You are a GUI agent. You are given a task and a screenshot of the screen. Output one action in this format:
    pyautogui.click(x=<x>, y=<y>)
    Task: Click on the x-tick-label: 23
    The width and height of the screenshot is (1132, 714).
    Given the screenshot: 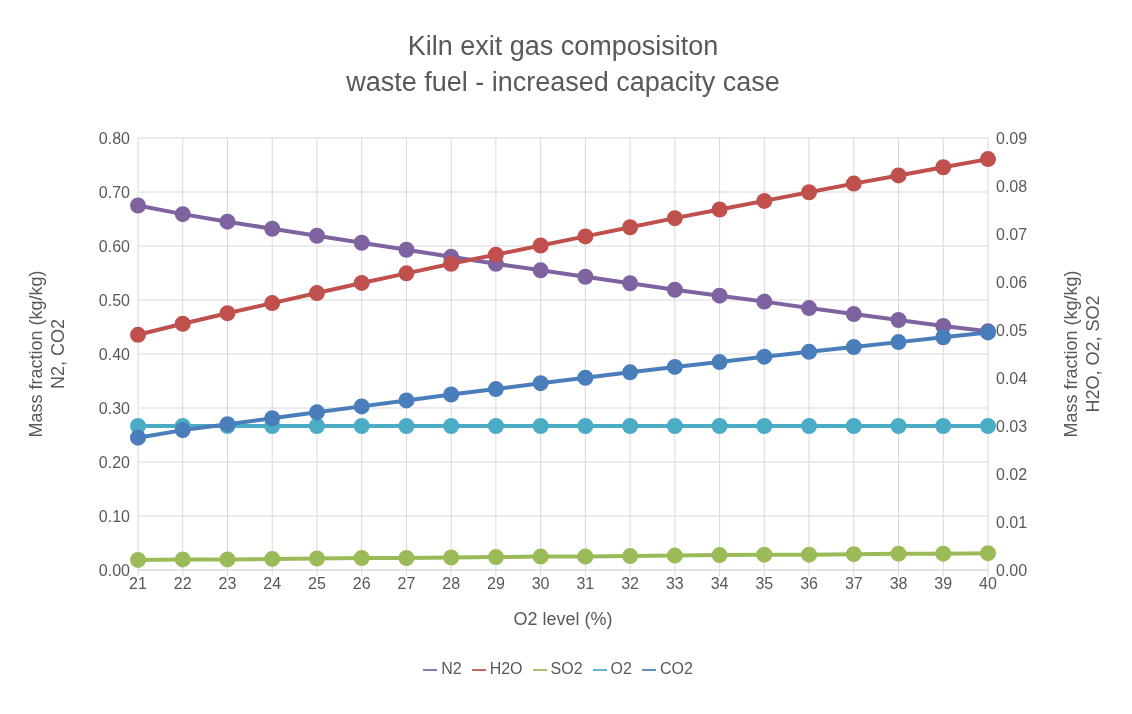 What is the action you would take?
    pyautogui.click(x=227, y=584)
    